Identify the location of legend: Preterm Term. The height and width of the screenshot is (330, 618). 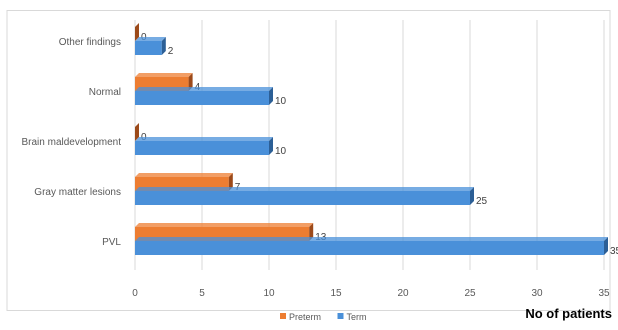
(323, 317).